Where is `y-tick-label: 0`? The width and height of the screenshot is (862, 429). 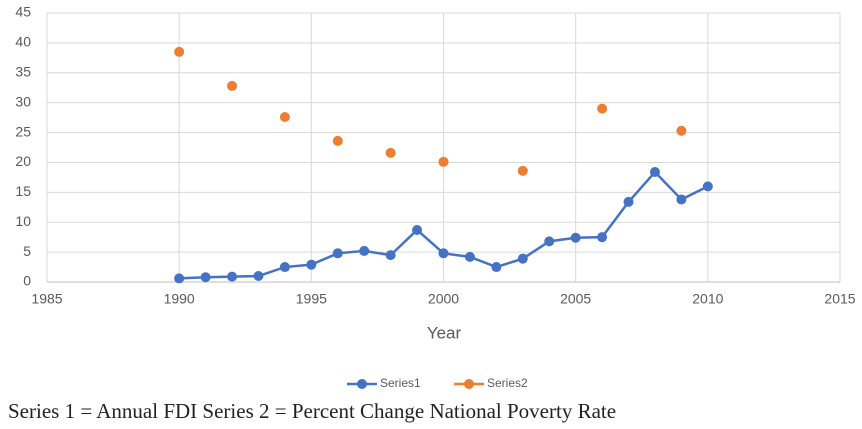
y-tick-label: 0 is located at coordinates (27, 281).